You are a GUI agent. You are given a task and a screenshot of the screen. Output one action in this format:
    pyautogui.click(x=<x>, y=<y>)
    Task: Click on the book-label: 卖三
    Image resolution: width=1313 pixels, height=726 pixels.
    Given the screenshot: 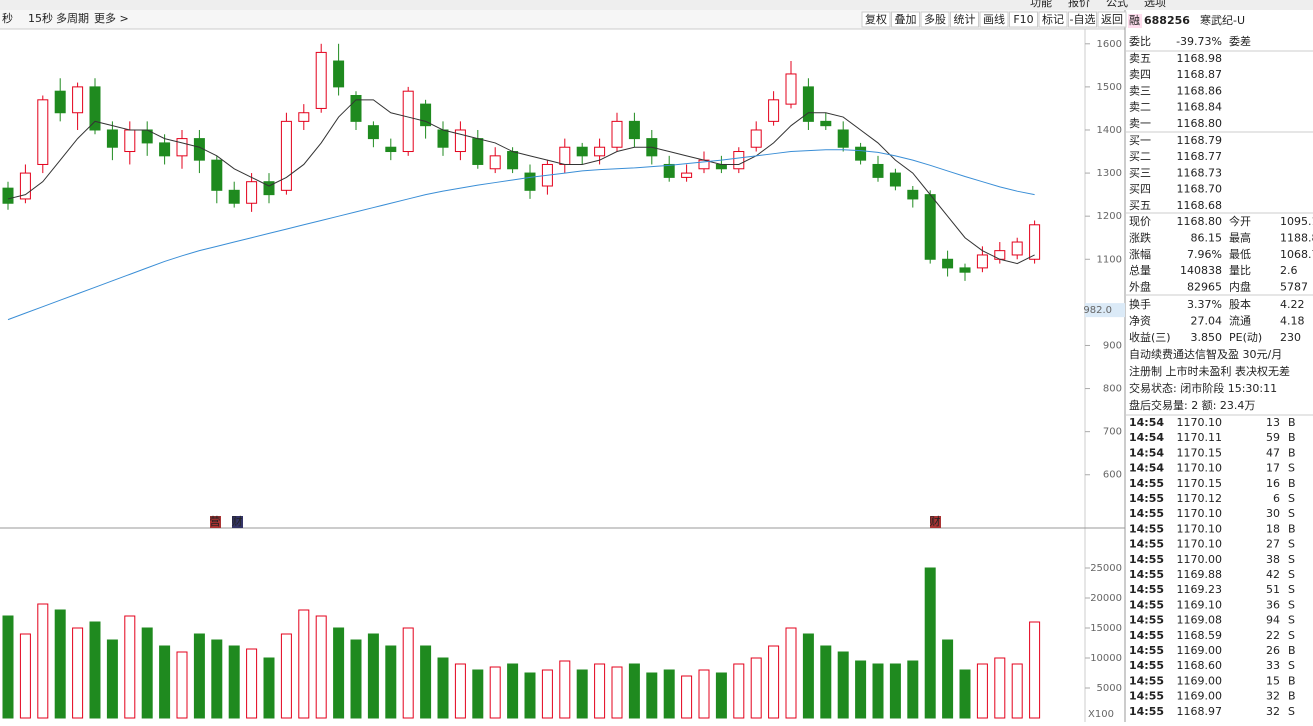 What is the action you would take?
    pyautogui.click(x=1140, y=90)
    